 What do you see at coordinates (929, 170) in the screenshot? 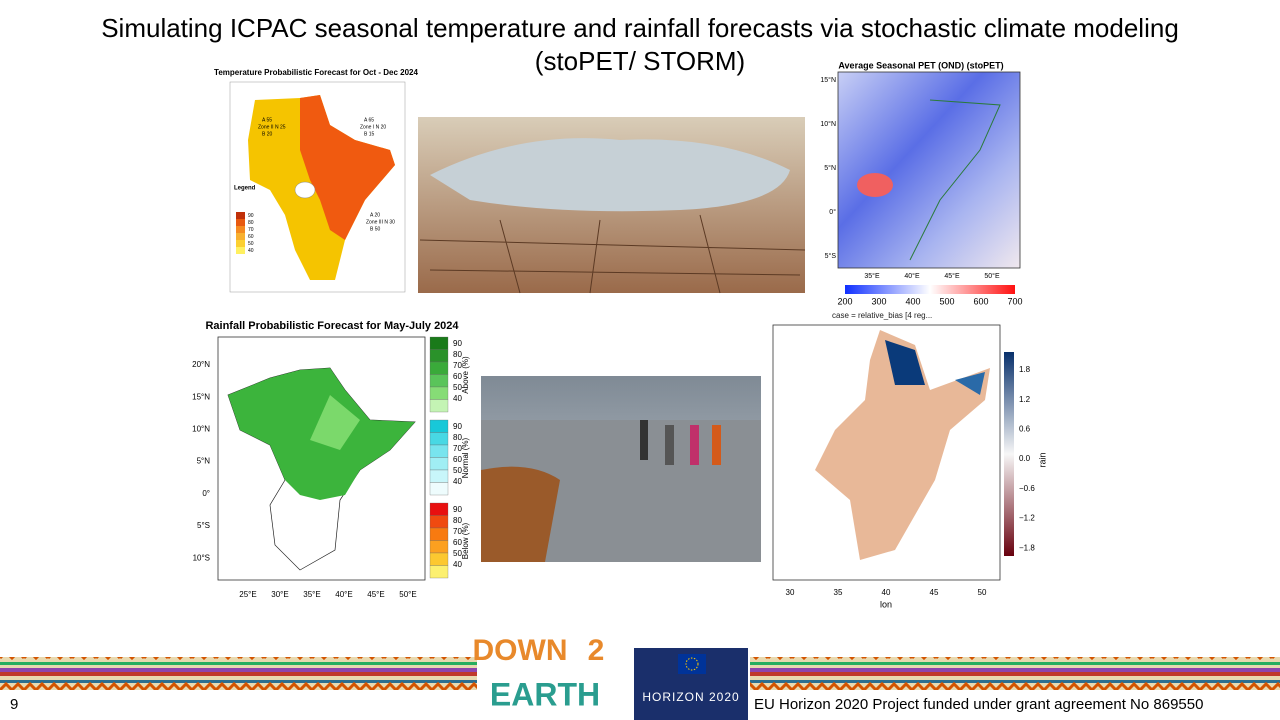
I see `map-frame` at bounding box center [929, 170].